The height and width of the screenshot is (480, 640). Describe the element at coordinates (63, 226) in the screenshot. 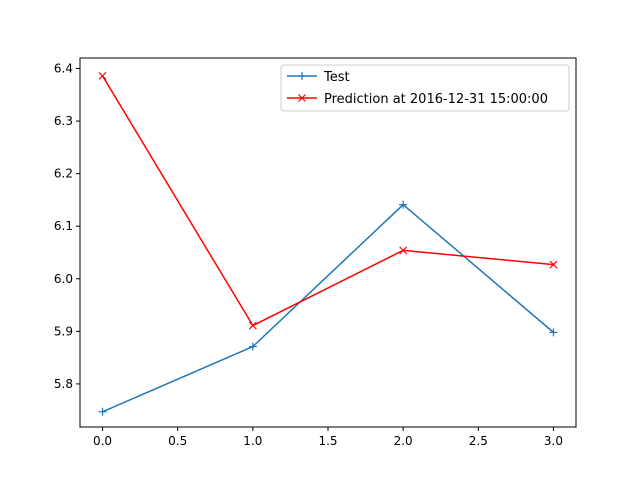

I see `y-tick-label: 6.1` at that location.